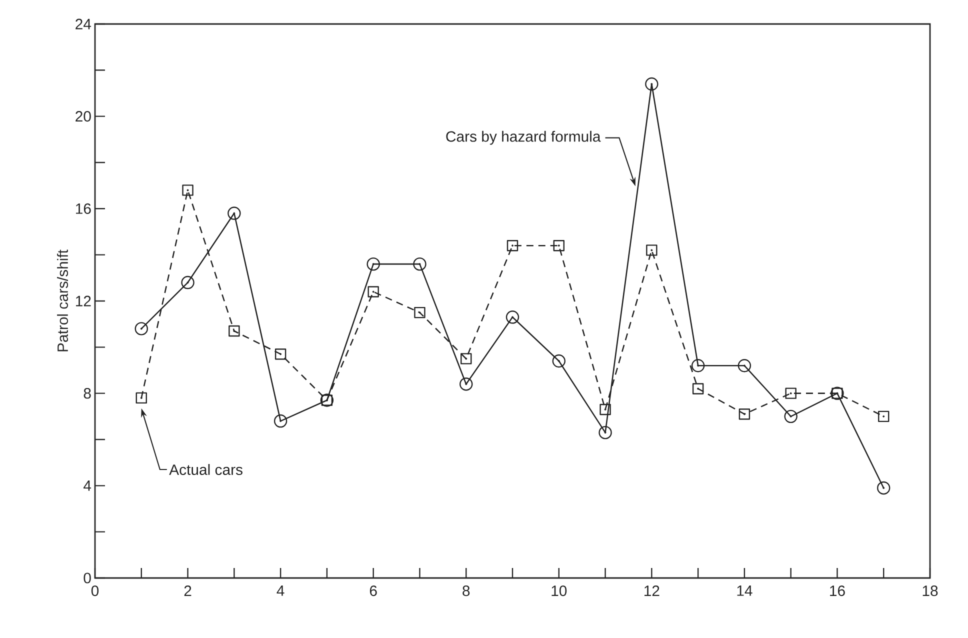  Describe the element at coordinates (188, 591) in the screenshot. I see `x-tick-label: 2` at that location.